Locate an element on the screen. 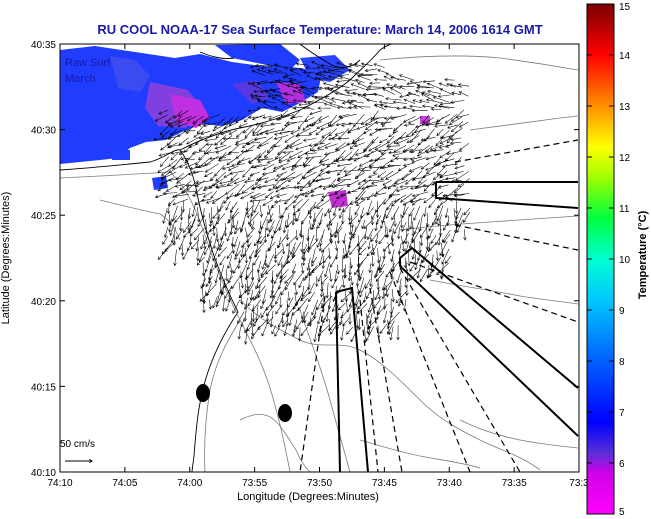 This screenshot has width=651, height=519. colorbar-tick-label: 14 is located at coordinates (625, 56).